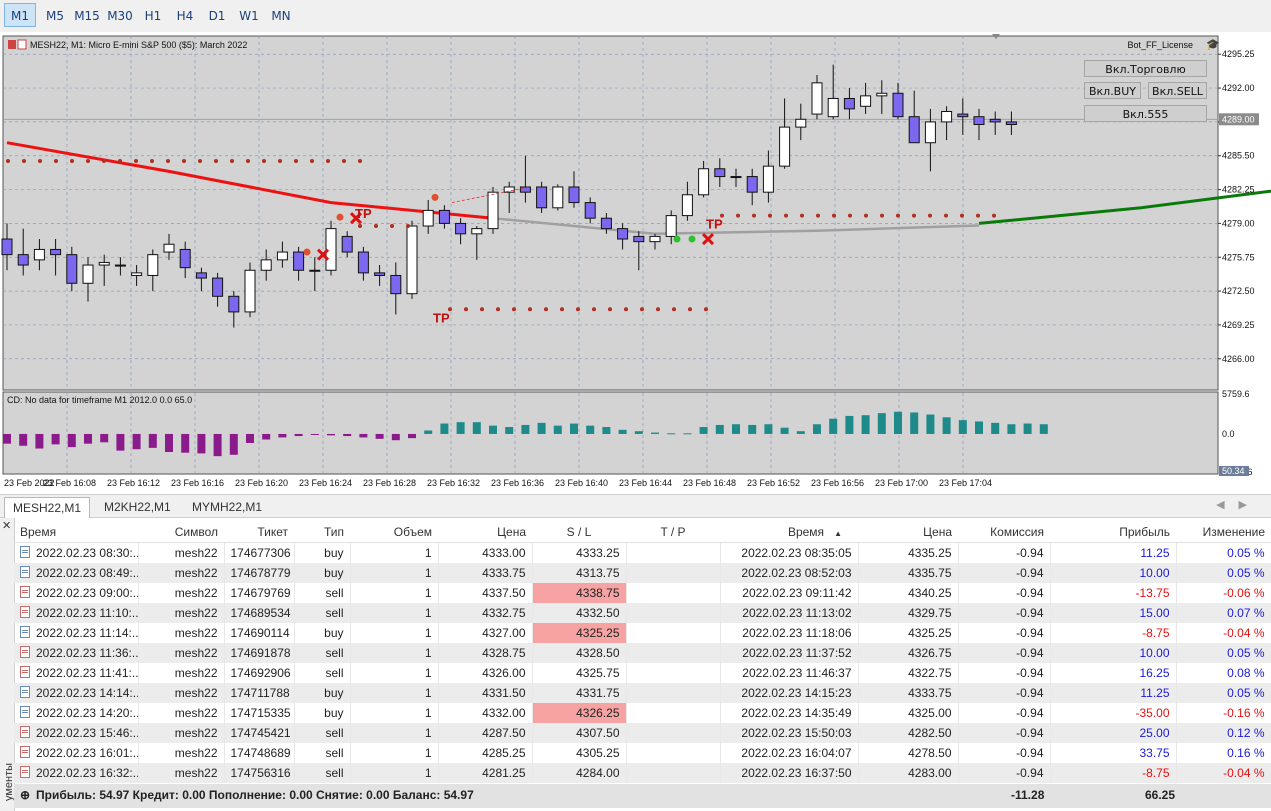 This screenshot has width=1271, height=811. Describe the element at coordinates (1112, 90) in the screenshot. I see `toggle-buy-button: Вкл.BUY` at that location.